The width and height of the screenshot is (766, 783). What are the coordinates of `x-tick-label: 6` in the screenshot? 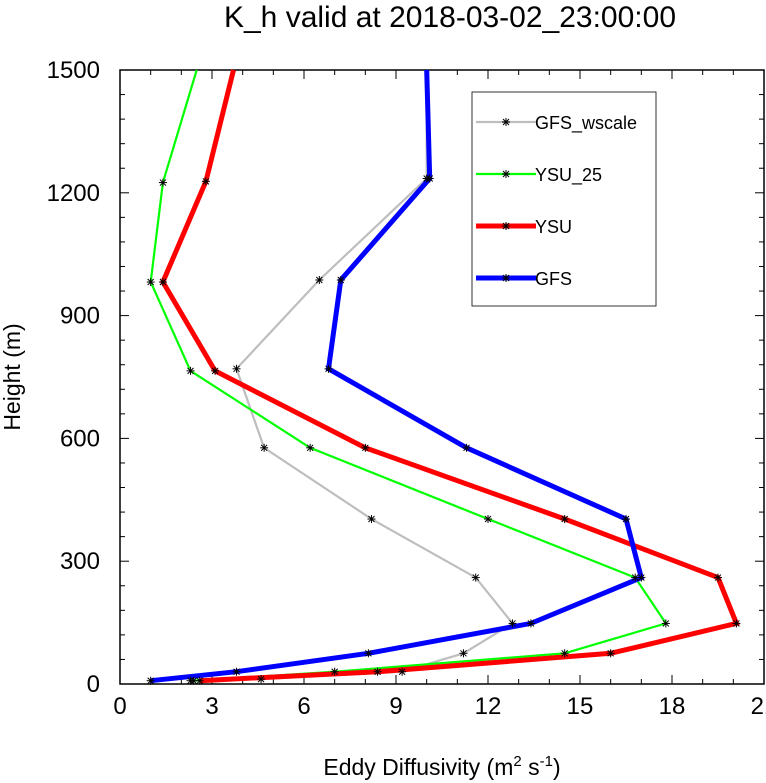 It's located at (303, 706).